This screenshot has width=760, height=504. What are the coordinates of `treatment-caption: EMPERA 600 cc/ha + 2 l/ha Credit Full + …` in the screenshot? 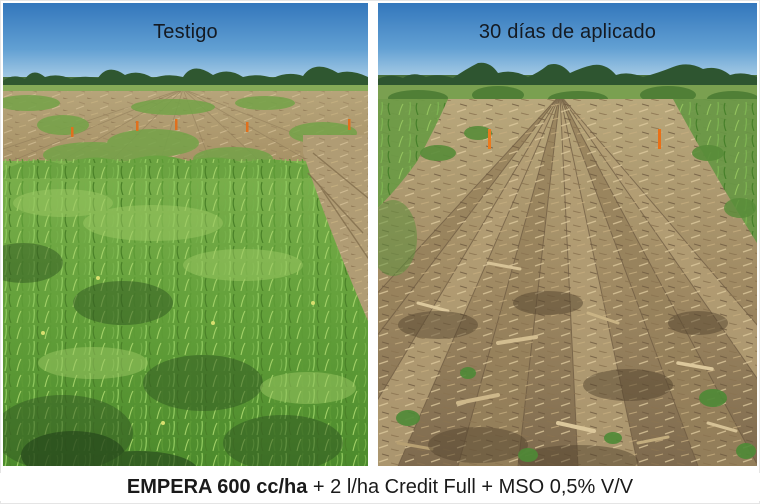 It's located at (380, 487).